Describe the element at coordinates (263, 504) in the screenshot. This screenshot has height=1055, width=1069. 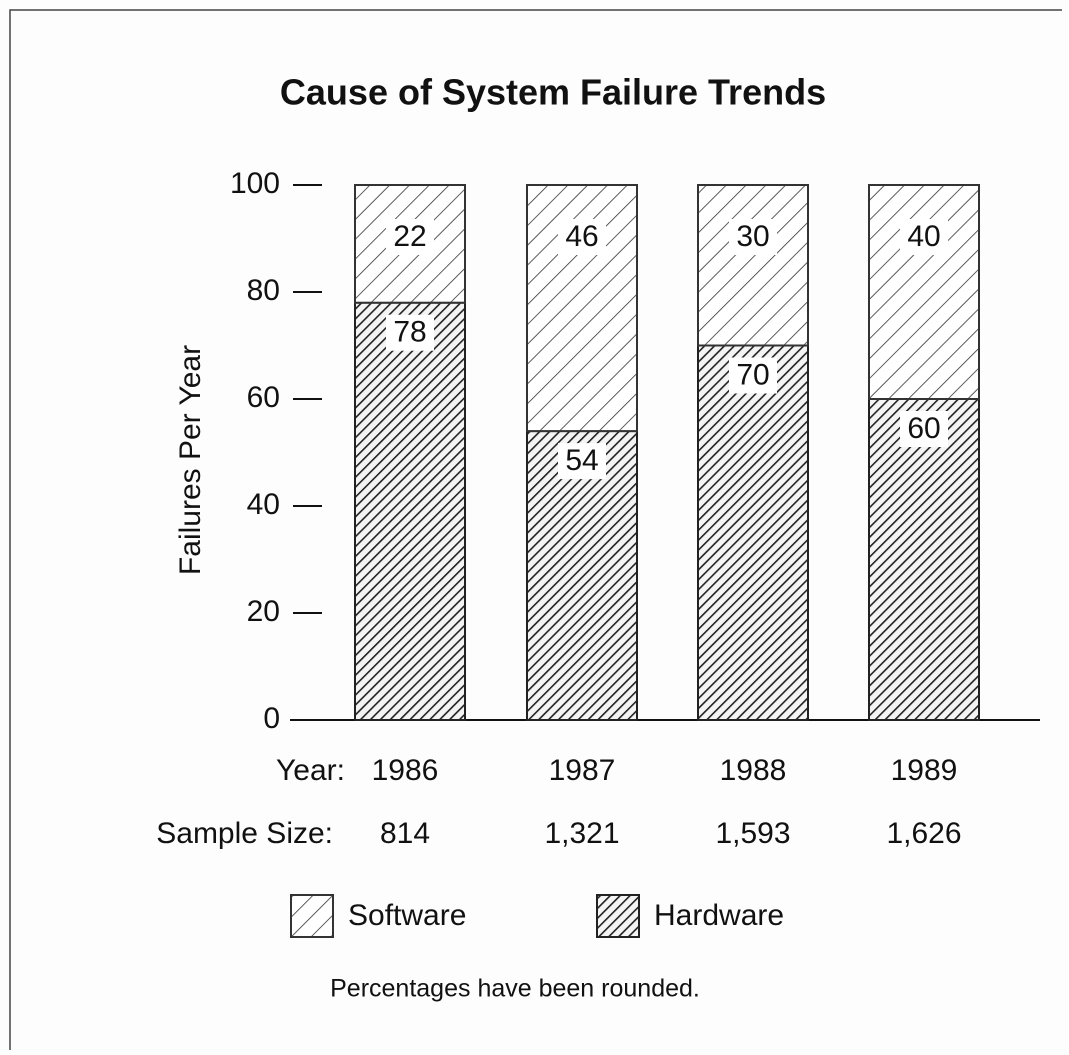
I see `y-tick-label: 40` at that location.